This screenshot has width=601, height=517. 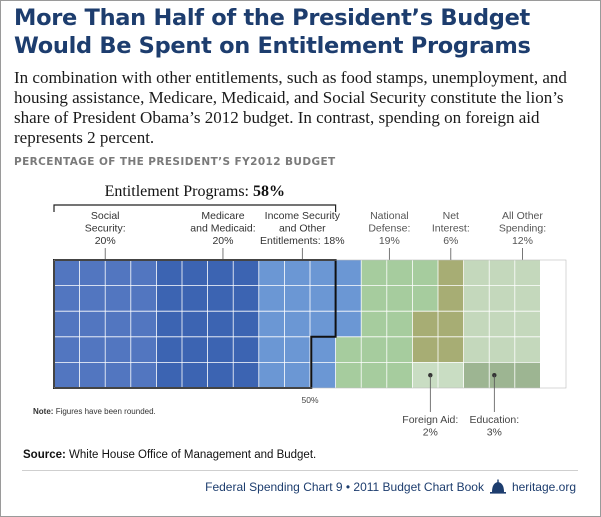 I want to click on label-medicare-medicaid: Medicare and Medicaid: 20%, so click(x=222, y=228).